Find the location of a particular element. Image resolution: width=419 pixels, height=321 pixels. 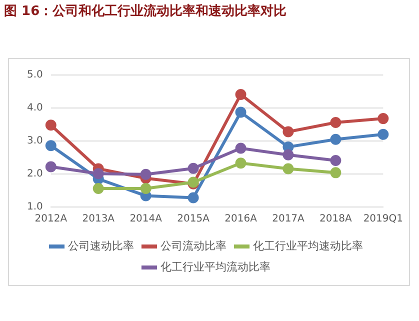

x-tick-label: 2019Q1 is located at coordinates (383, 219).